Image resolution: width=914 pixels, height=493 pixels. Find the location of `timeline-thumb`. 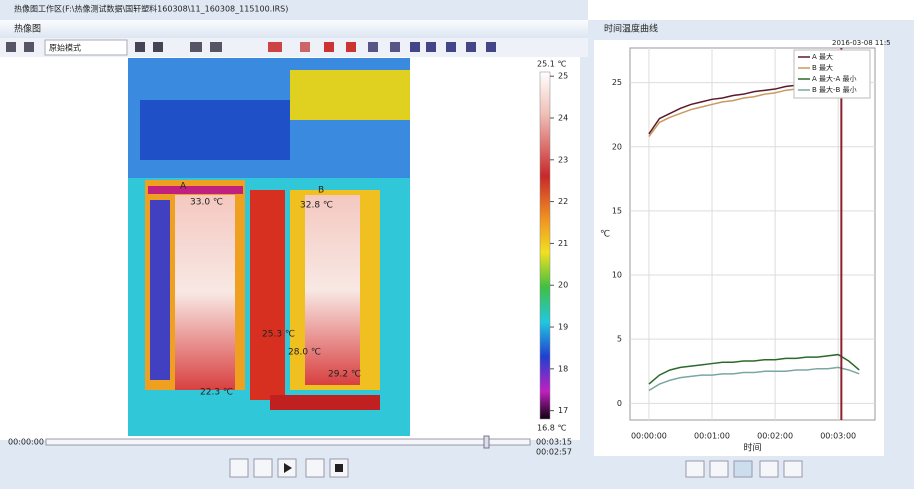

timeline-thumb is located at coordinates (486, 442).